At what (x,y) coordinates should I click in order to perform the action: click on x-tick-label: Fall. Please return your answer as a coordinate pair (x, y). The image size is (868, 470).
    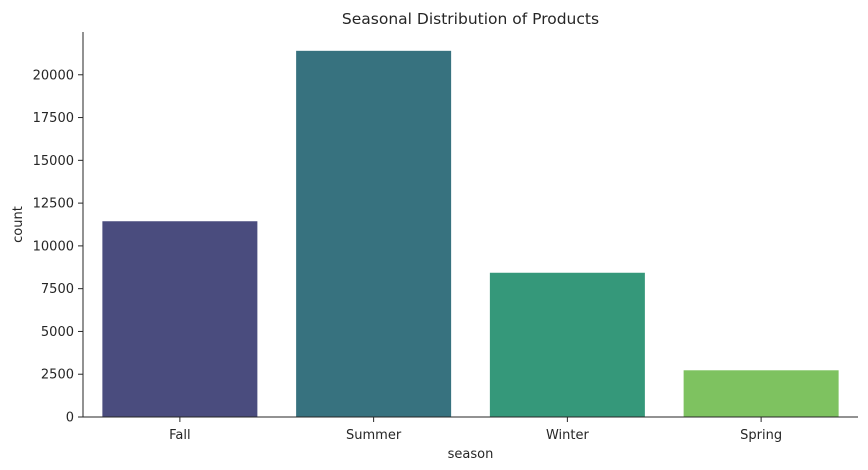
    Looking at the image, I should click on (179, 435).